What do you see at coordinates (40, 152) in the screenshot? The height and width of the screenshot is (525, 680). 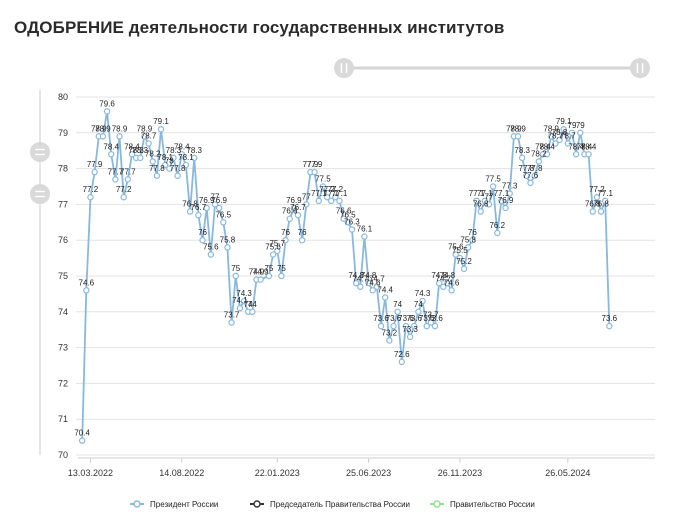 I see `vertical-slider-top-handle` at bounding box center [40, 152].